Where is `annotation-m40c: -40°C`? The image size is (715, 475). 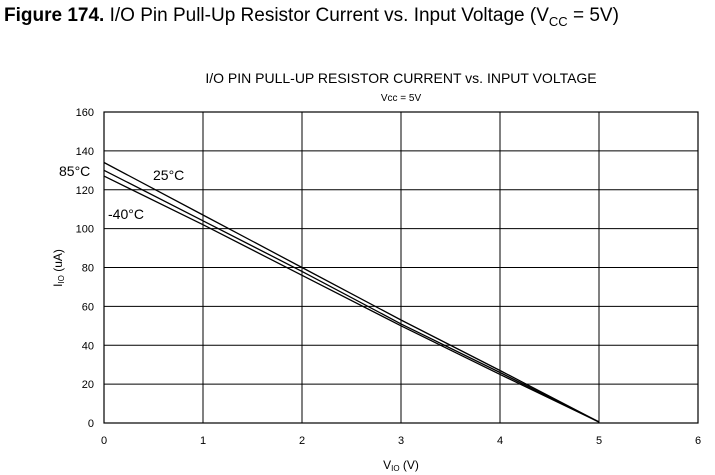 annotation-m40c: -40°C is located at coordinates (126, 214).